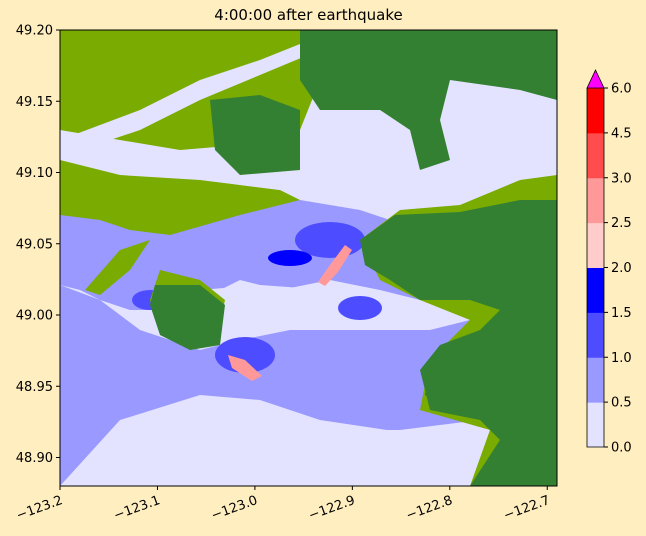  Describe the element at coordinates (621, 89) in the screenshot. I see `colorbar-tick-label: 6.0` at that location.